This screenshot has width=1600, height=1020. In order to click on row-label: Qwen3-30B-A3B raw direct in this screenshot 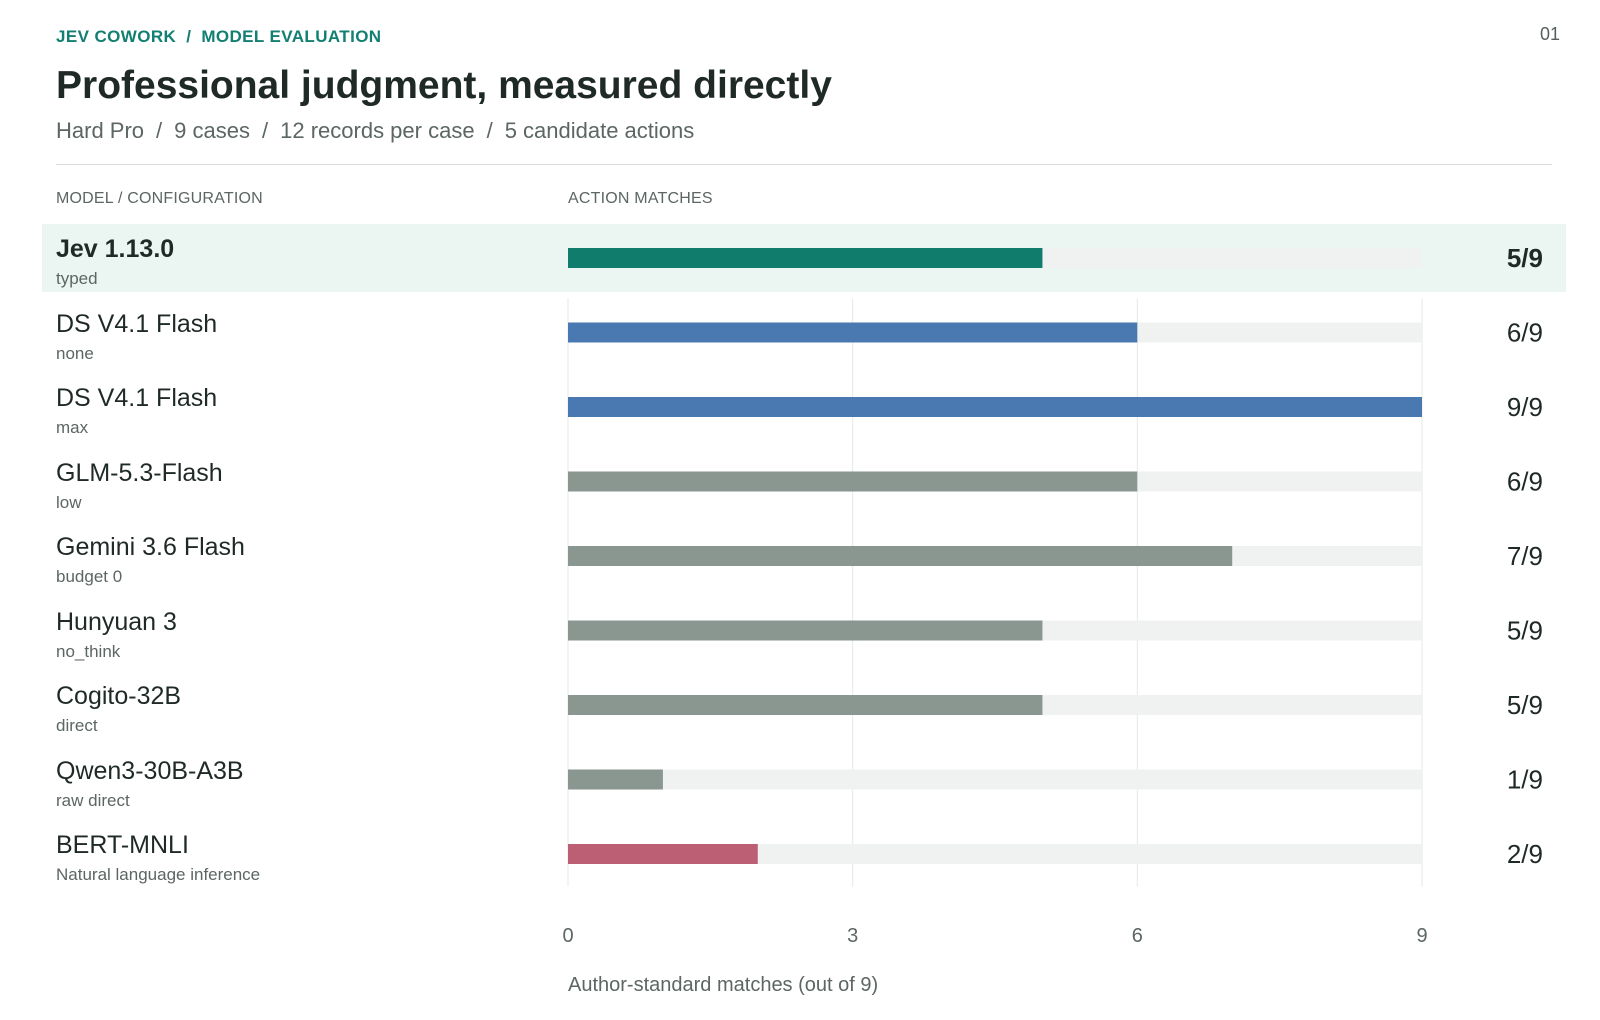, I will do `click(306, 783)`.